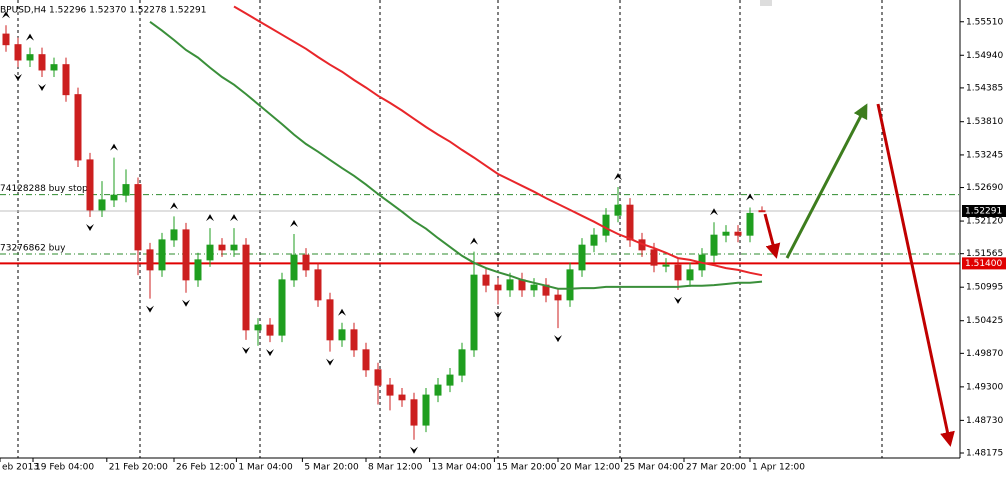 The image size is (1007, 480). I want to click on y-tick-label: 1.54385, so click(984, 88).